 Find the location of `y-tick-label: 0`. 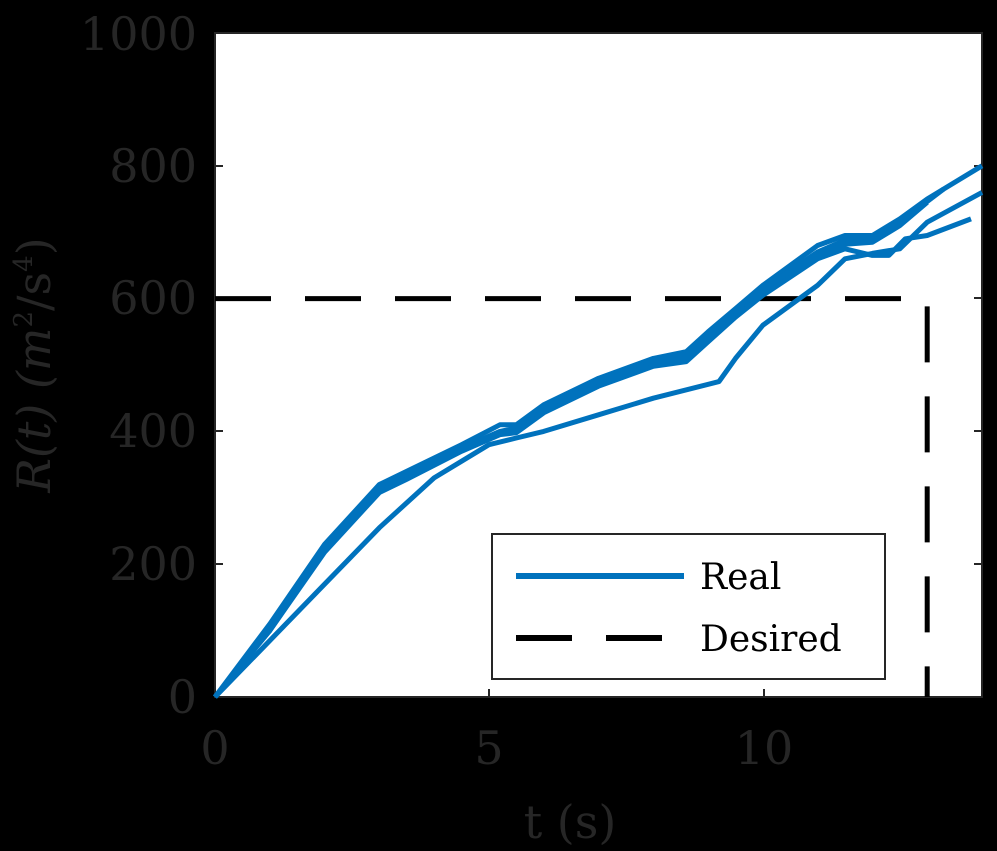

y-tick-label: 0 is located at coordinates (182, 697).